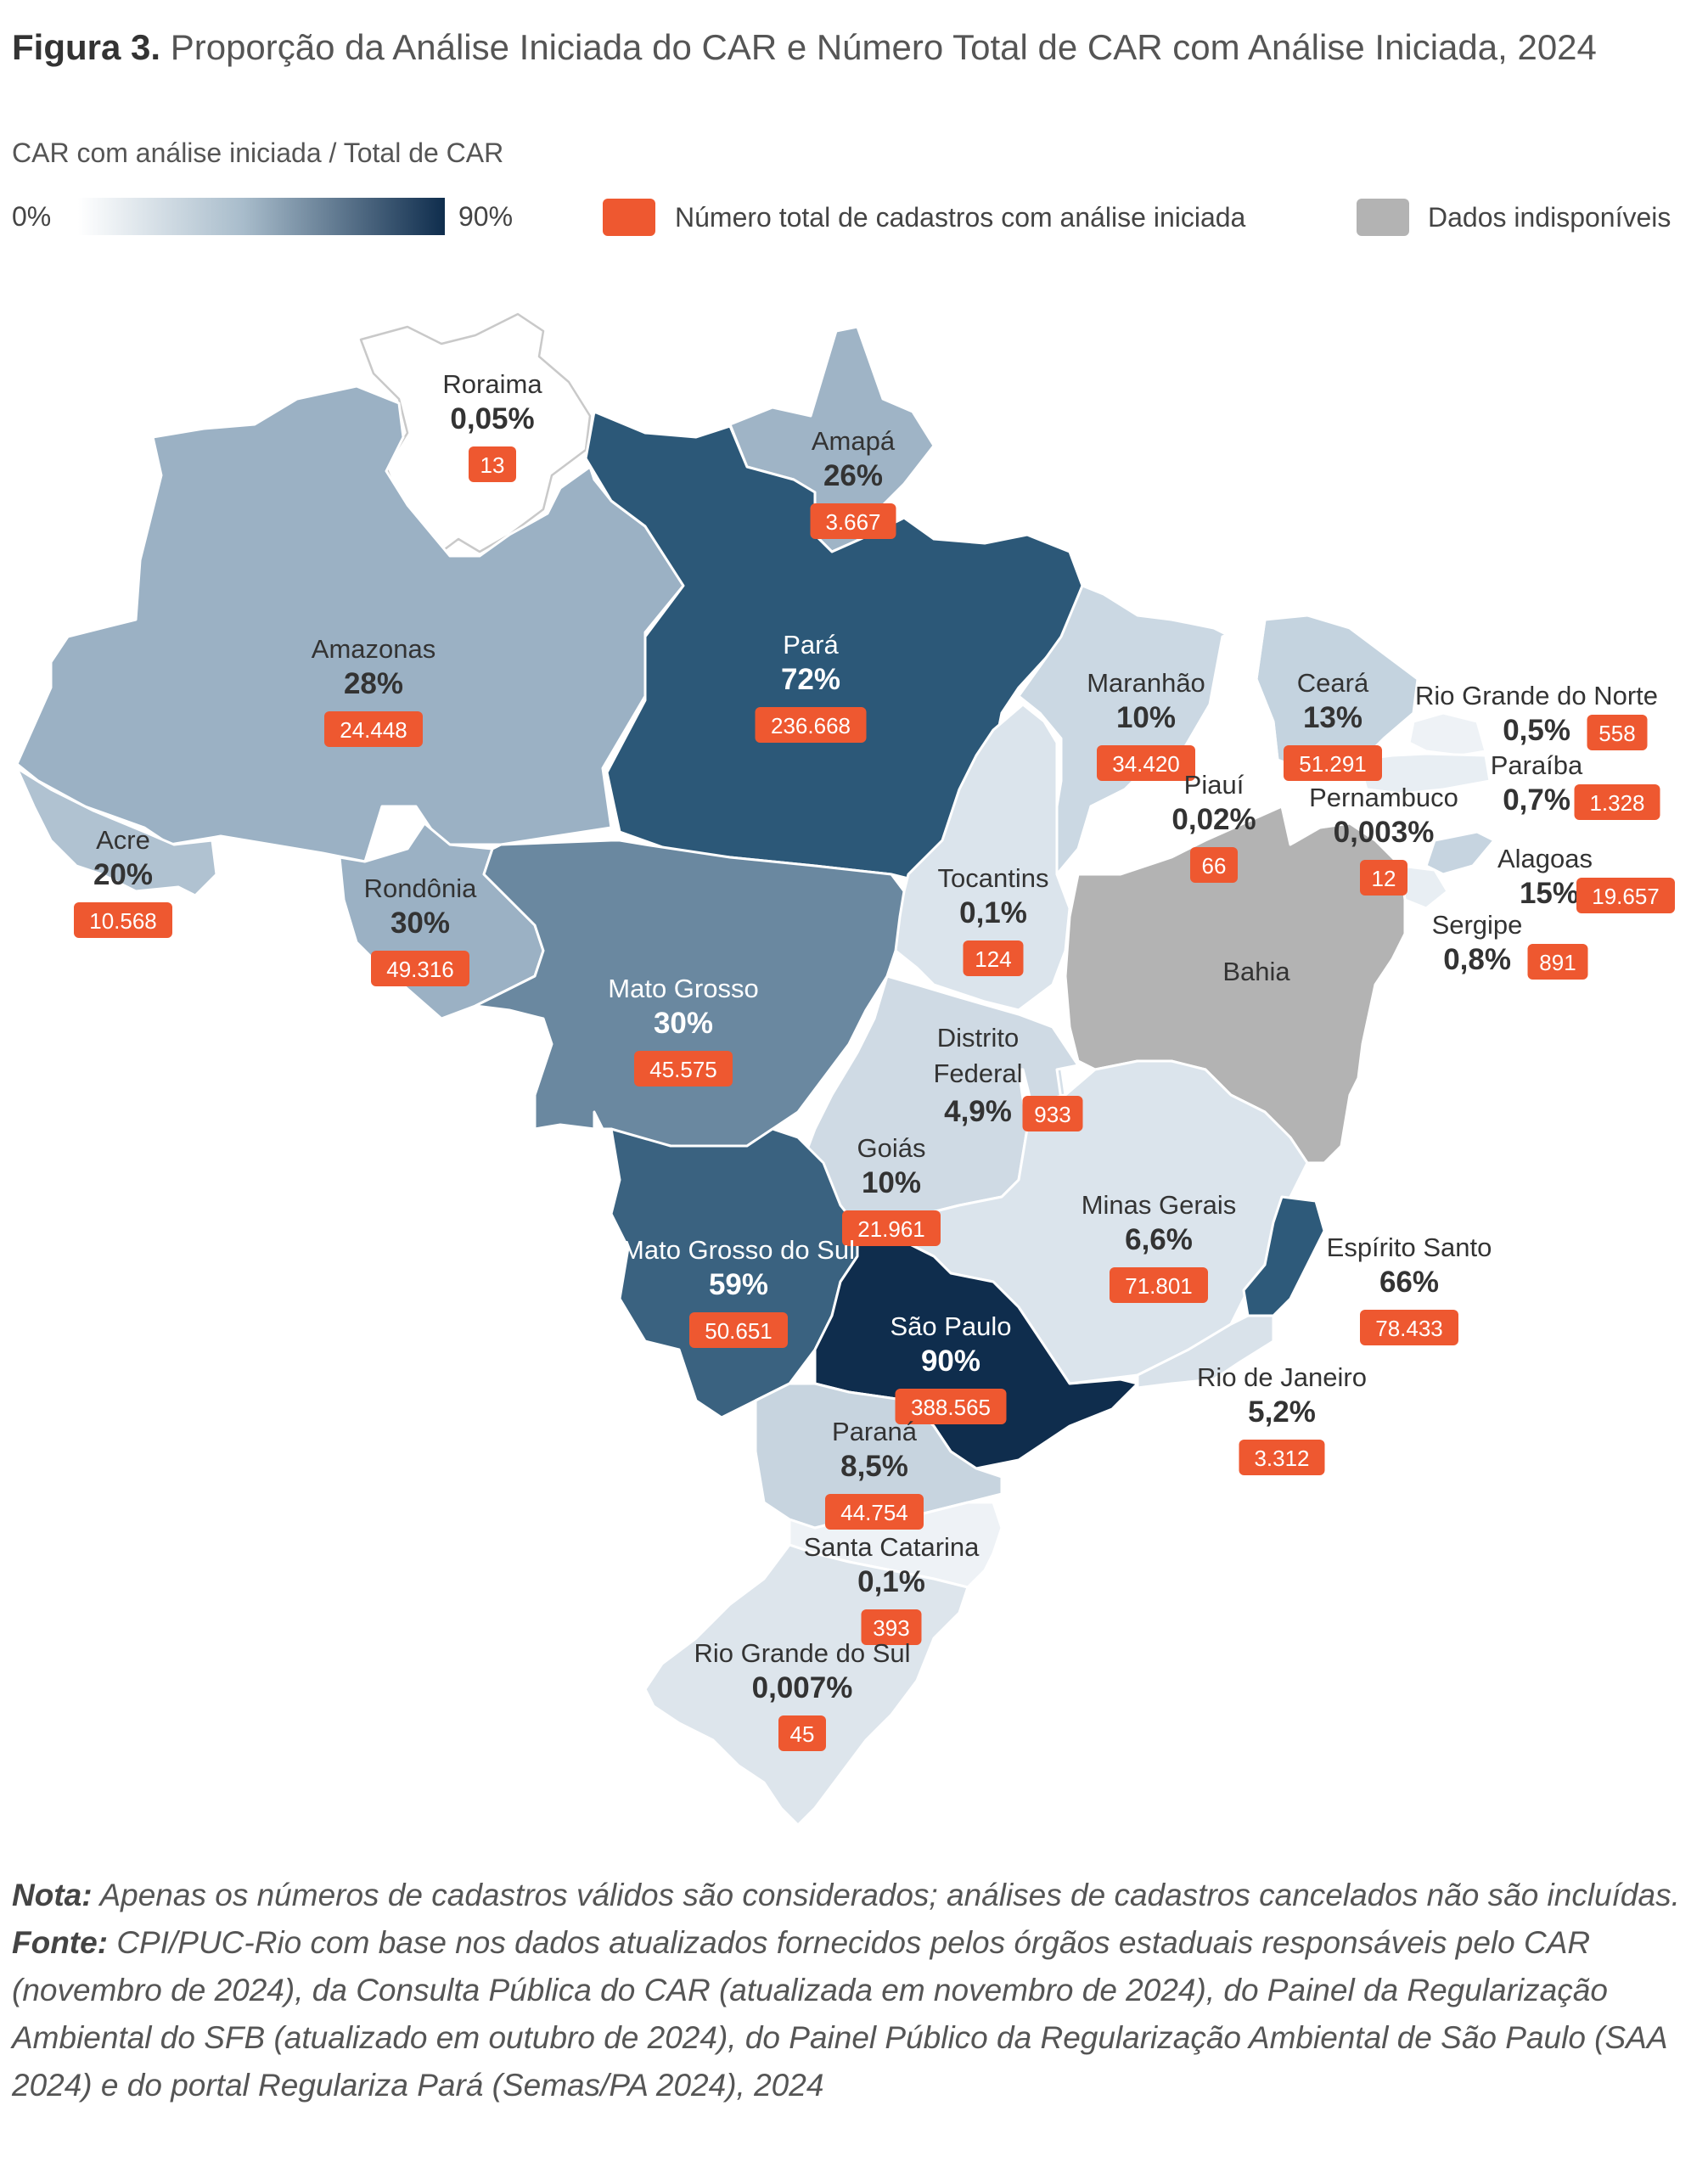 This screenshot has height=2173, width=1708. I want to click on label-amazonas-name: Amazonas, so click(373, 649).